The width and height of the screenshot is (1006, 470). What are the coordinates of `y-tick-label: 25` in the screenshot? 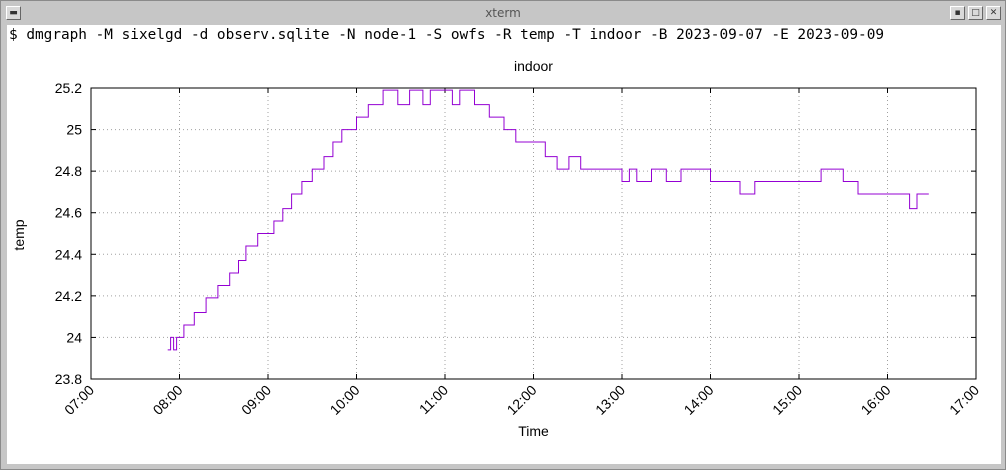 It's located at (74, 130).